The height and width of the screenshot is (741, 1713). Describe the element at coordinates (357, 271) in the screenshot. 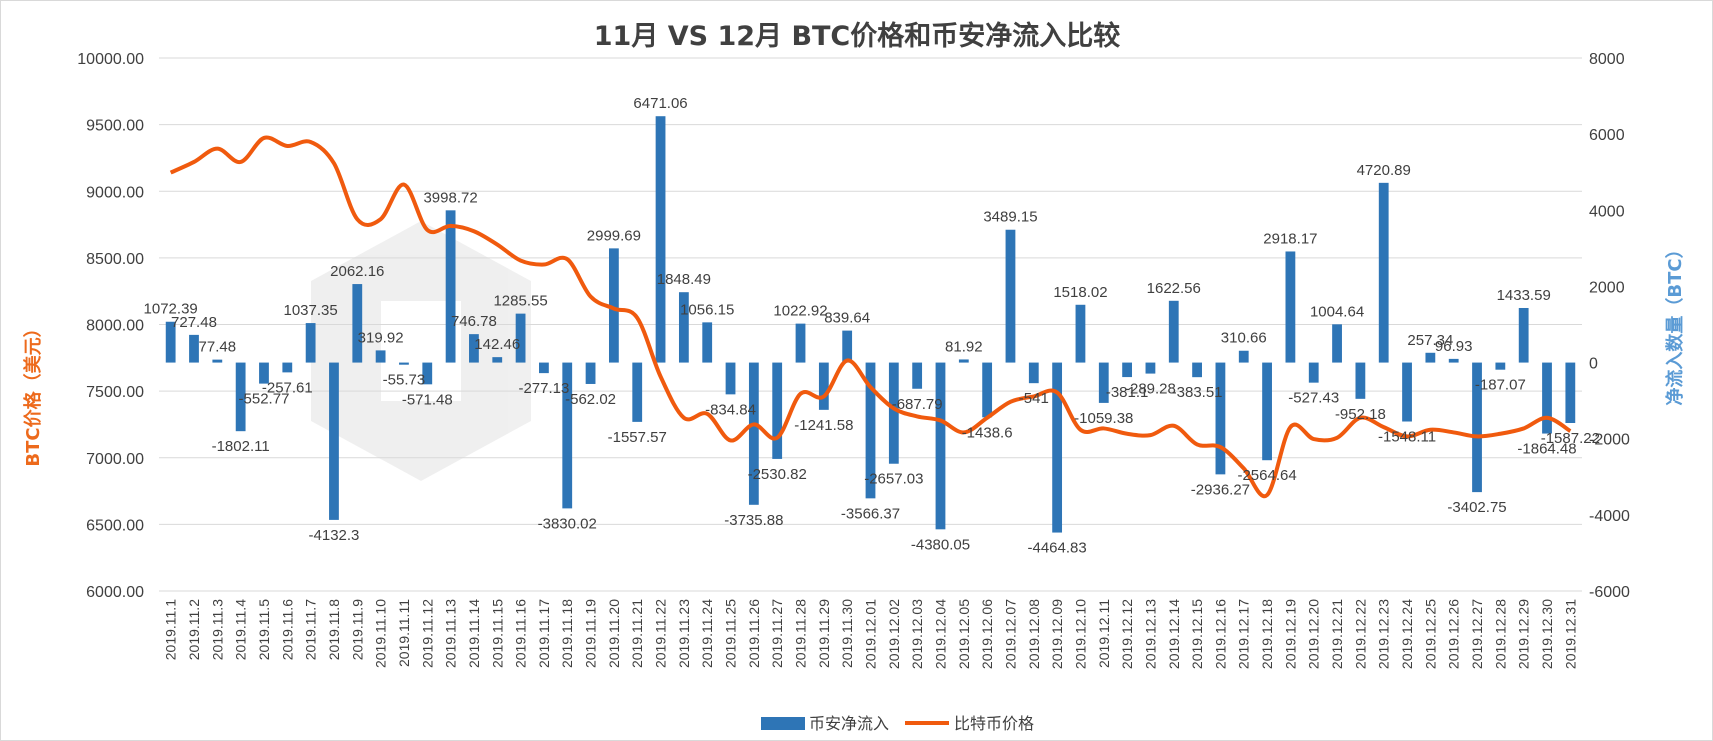

I see `bar-data-label: 2062.16` at that location.